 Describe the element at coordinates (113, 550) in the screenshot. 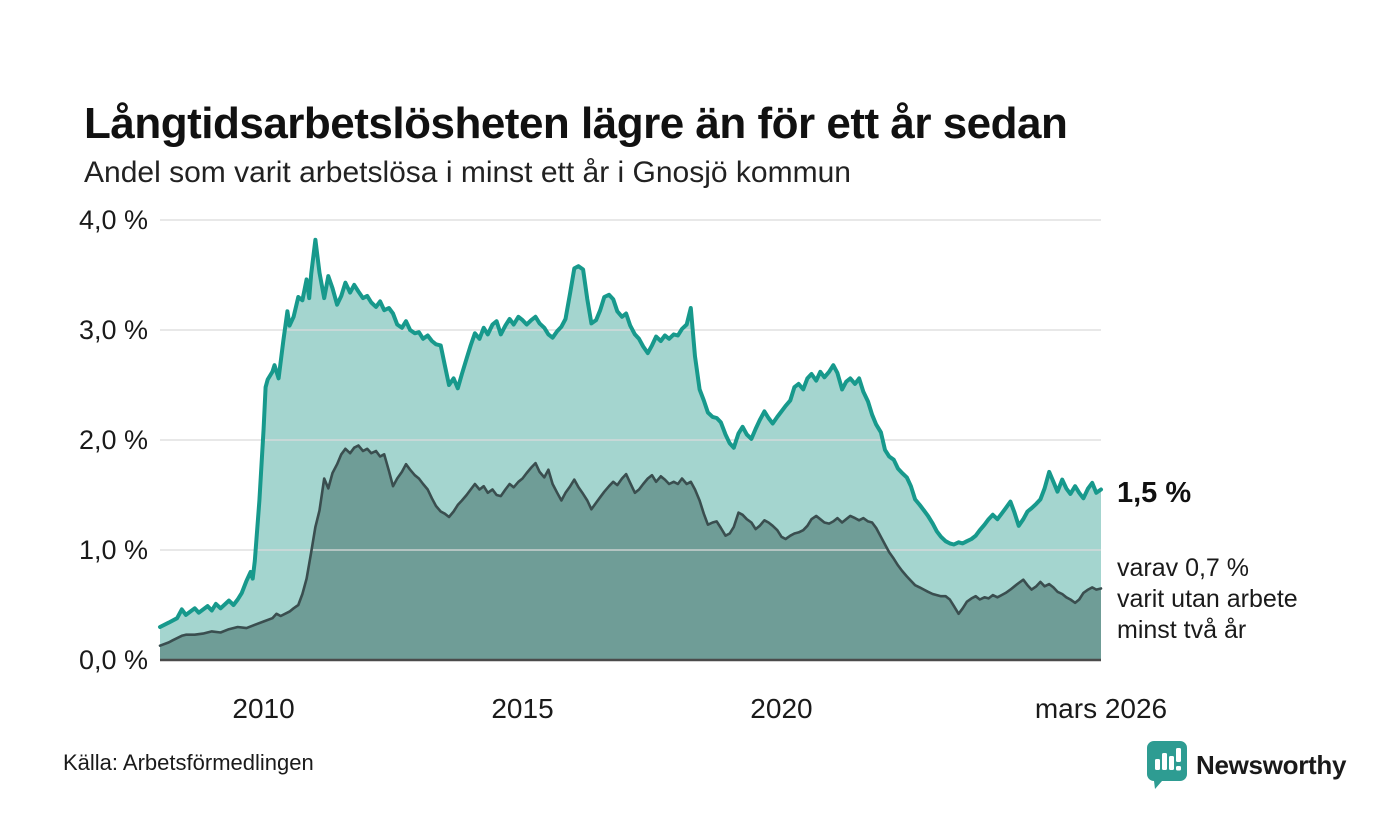

I see `y-tick-label: 1,0 %` at that location.